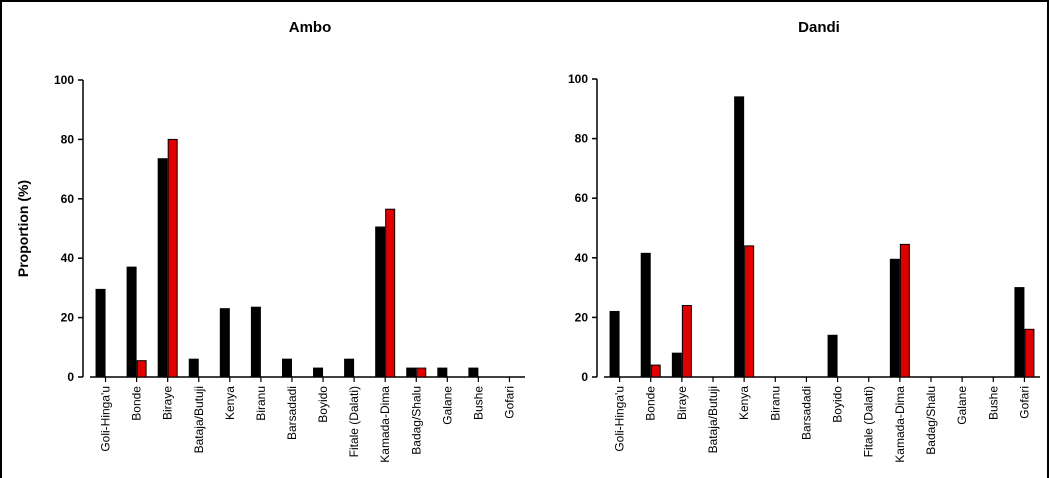  What do you see at coordinates (354, 421) in the screenshot?
I see `chart-0-xtick-label: Fitale (Dalati)` at bounding box center [354, 421].